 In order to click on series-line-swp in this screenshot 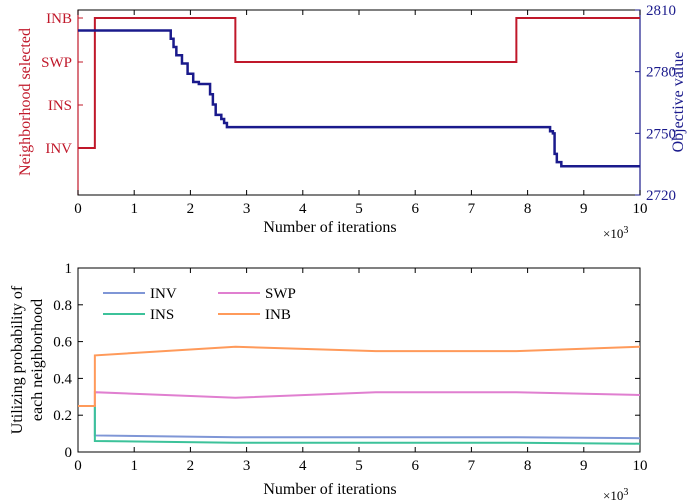, I will do `click(359, 399)`.